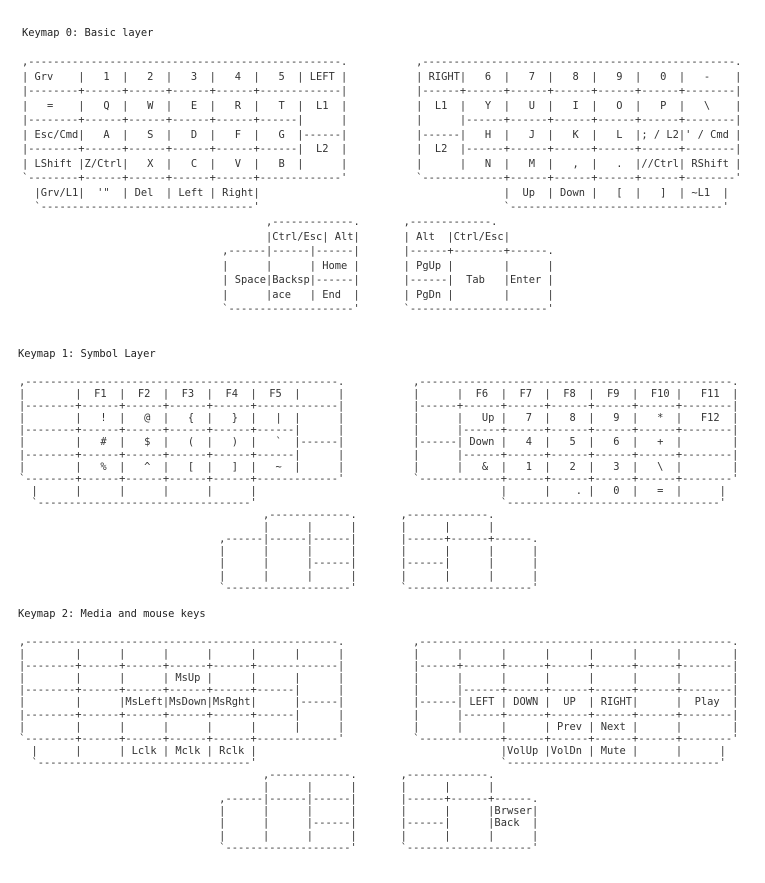 The height and width of the screenshot is (883, 765). What do you see at coordinates (112, 614) in the screenshot?
I see `keymap-2-heading: Keymap 2: Media and mouse keys` at bounding box center [112, 614].